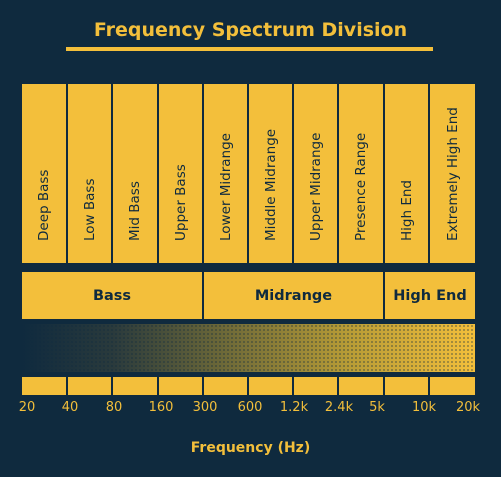 The width and height of the screenshot is (501, 477). I want to click on group-bass: Bass, so click(112, 295).